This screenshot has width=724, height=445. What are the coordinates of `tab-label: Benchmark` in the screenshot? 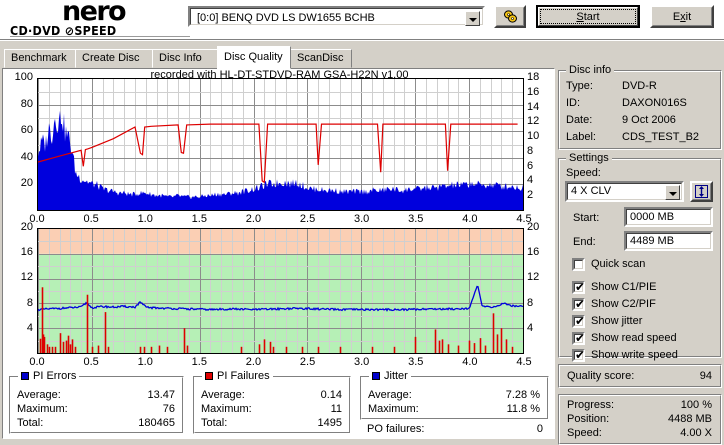 It's located at (39, 58).